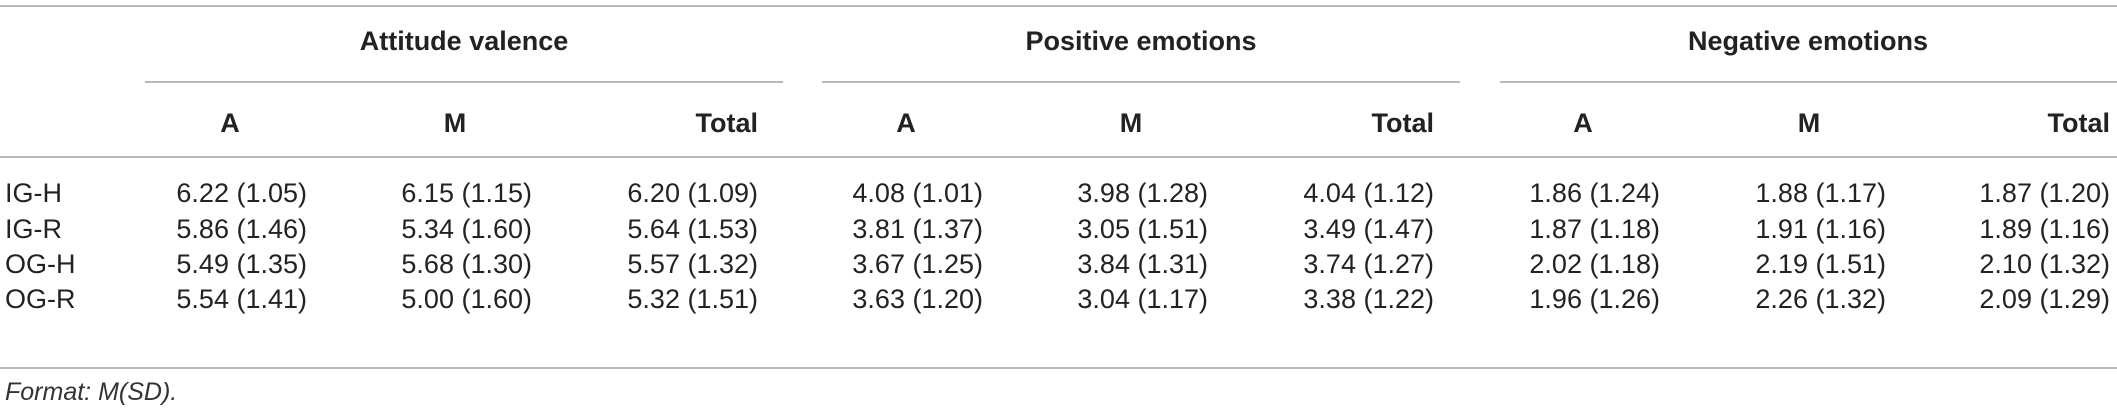 The height and width of the screenshot is (420, 2117). What do you see at coordinates (1058, 368) in the screenshot?
I see `bottom-rule` at bounding box center [1058, 368].